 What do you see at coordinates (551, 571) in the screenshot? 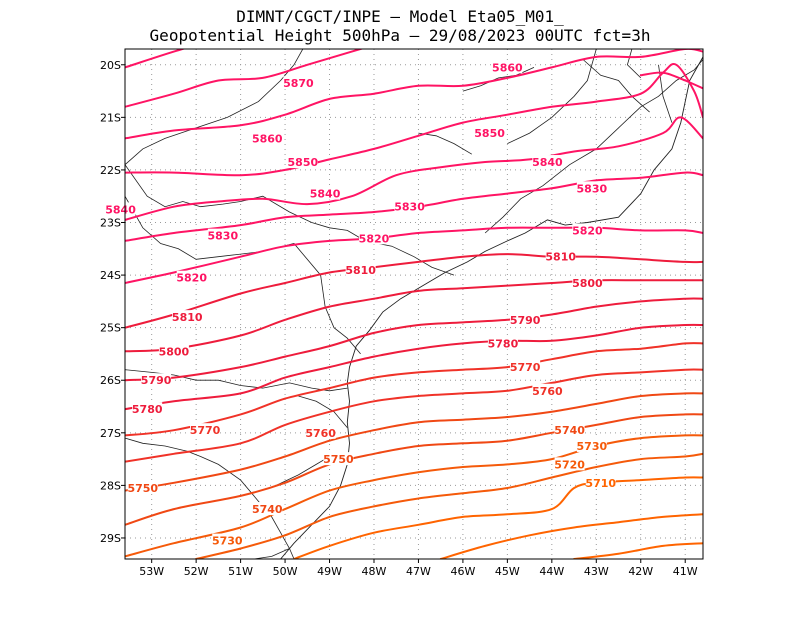
I see `x-tick-label: 44W` at bounding box center [551, 571].